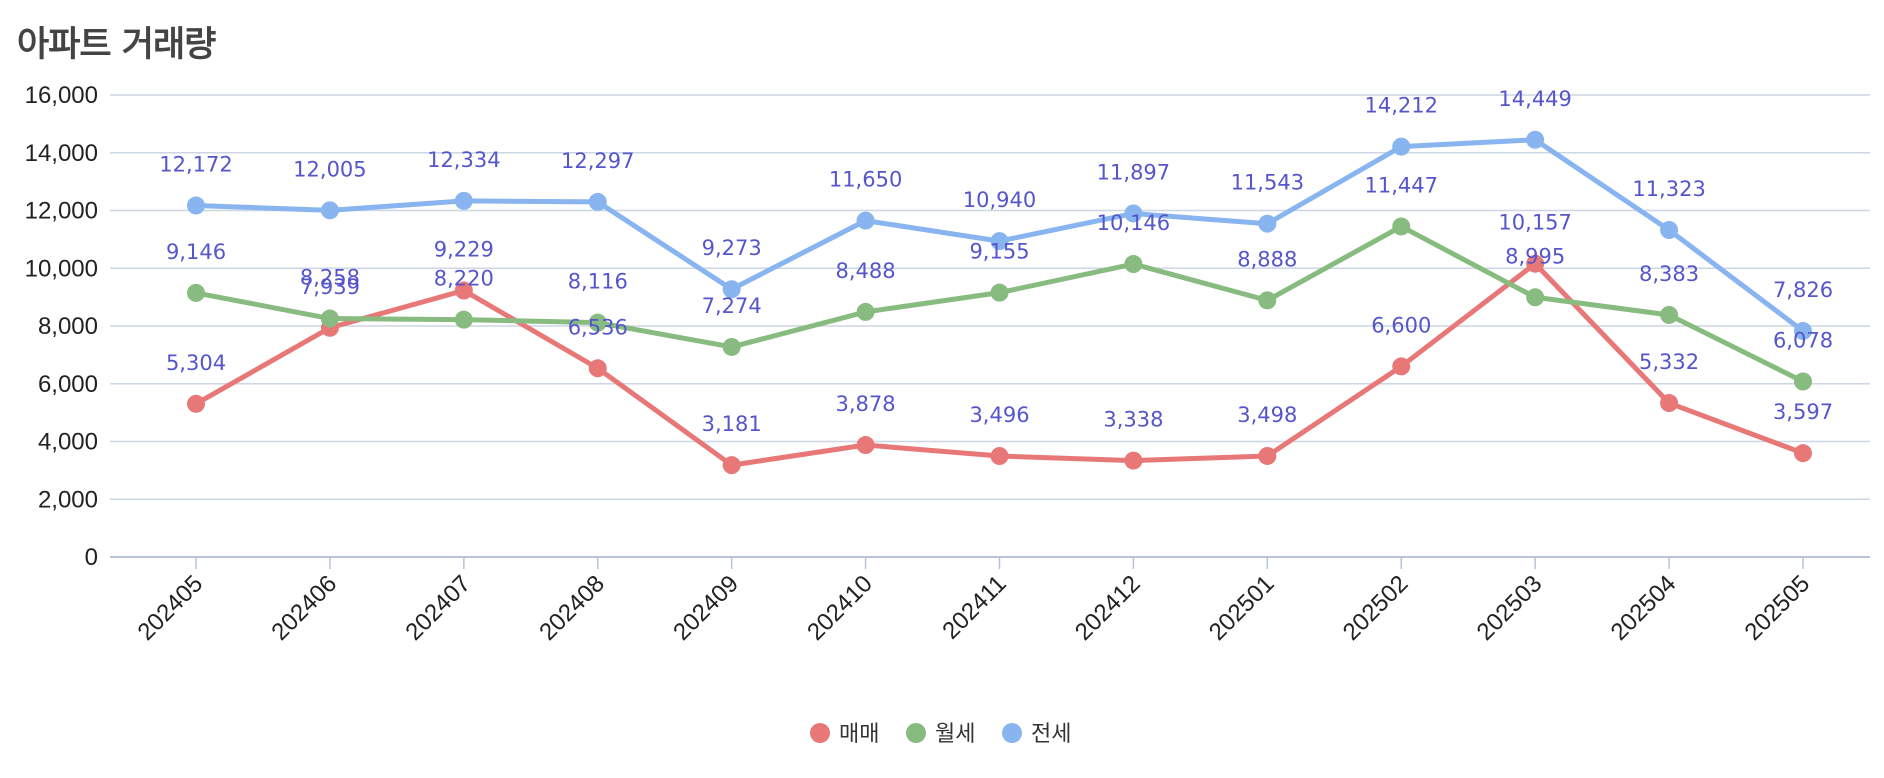  I want to click on data-label: 8,888, so click(1267, 259).